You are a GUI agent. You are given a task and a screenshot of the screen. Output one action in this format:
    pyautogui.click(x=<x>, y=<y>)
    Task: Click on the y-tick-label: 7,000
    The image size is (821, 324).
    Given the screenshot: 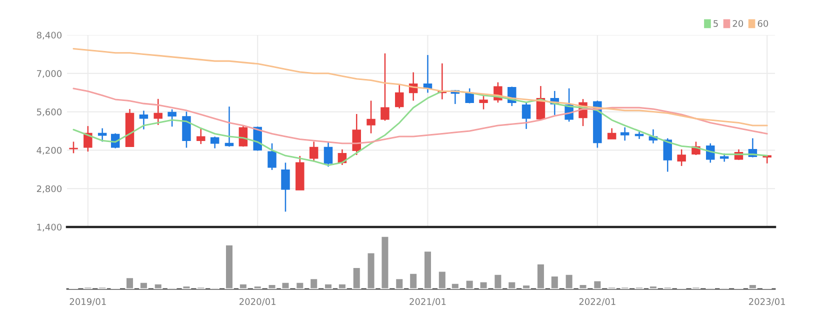 What is the action you would take?
    pyautogui.click(x=49, y=74)
    